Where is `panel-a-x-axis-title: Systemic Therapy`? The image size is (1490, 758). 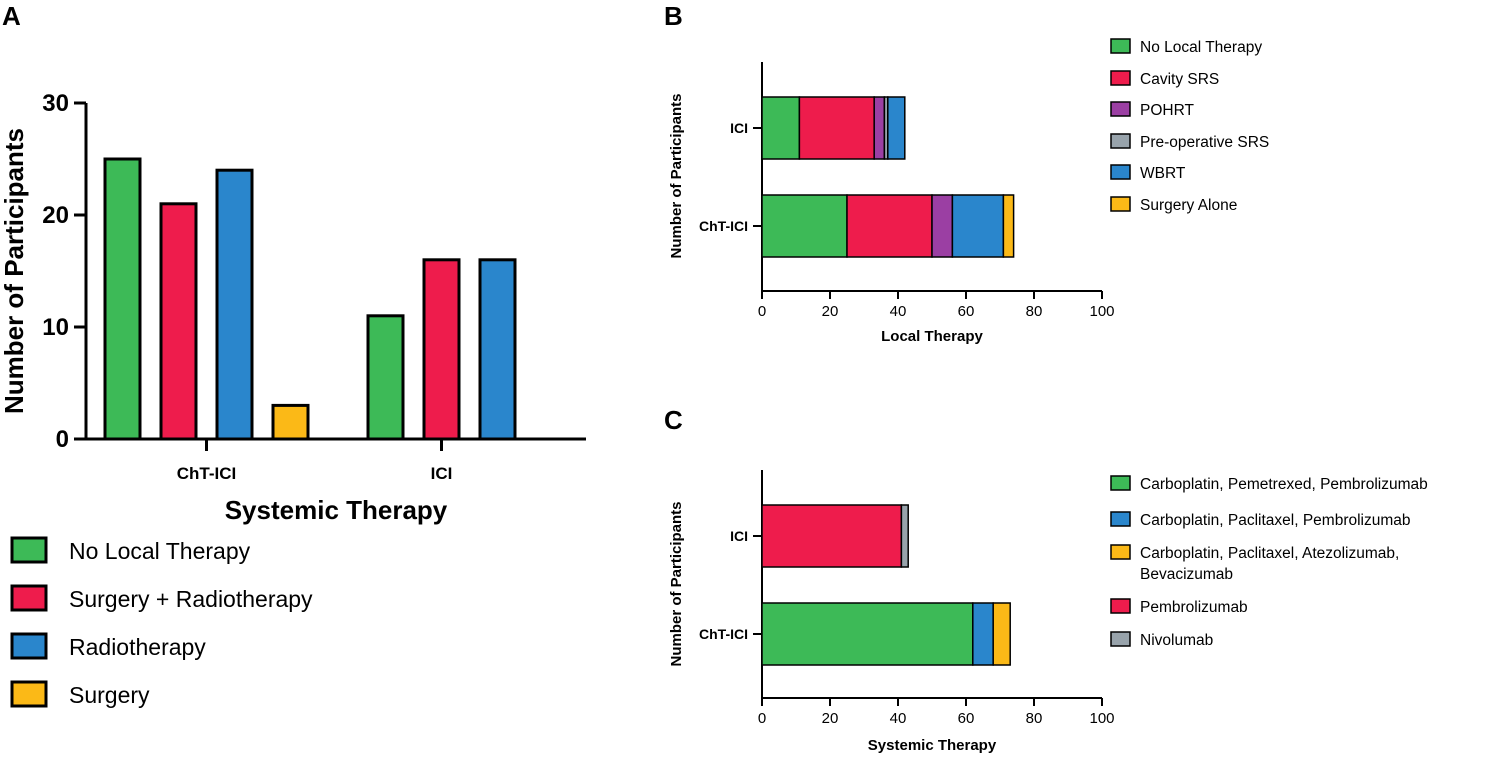
panel-a-x-axis-title: Systemic Therapy is located at coordinates (336, 510).